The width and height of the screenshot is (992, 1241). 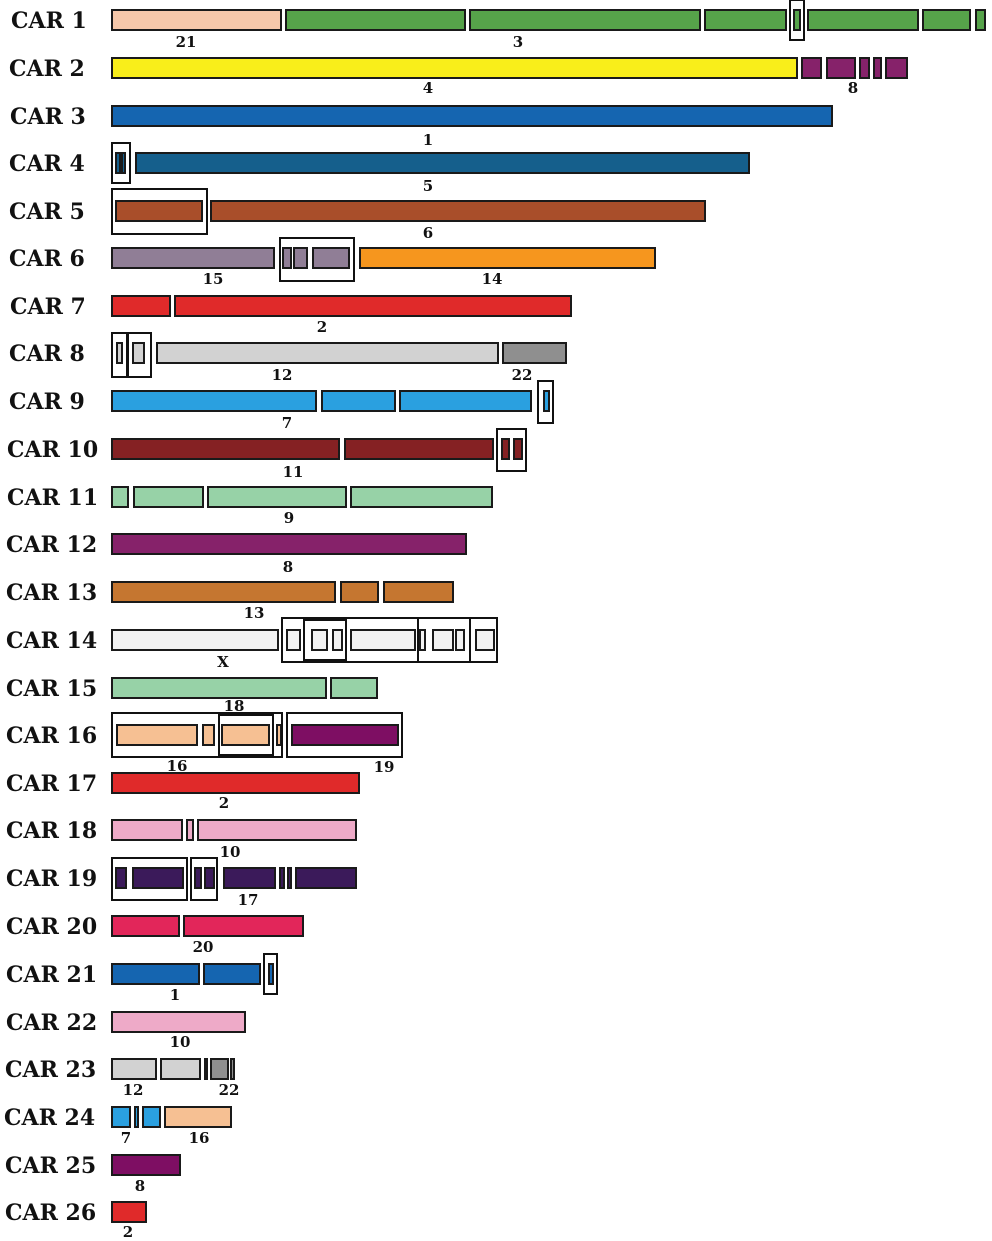 What do you see at coordinates (288, 358) in the screenshot?
I see `chromosome-row: CAR 8 12 22` at bounding box center [288, 358].